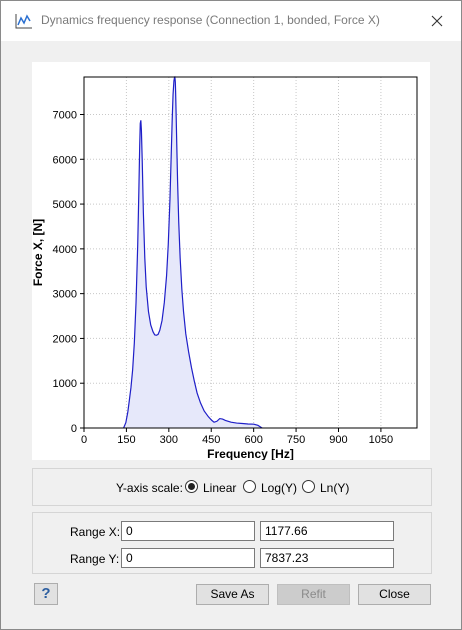 The image size is (462, 630). What do you see at coordinates (65, 295) in the screenshot?
I see `y-tick-label: 3000` at bounding box center [65, 295].